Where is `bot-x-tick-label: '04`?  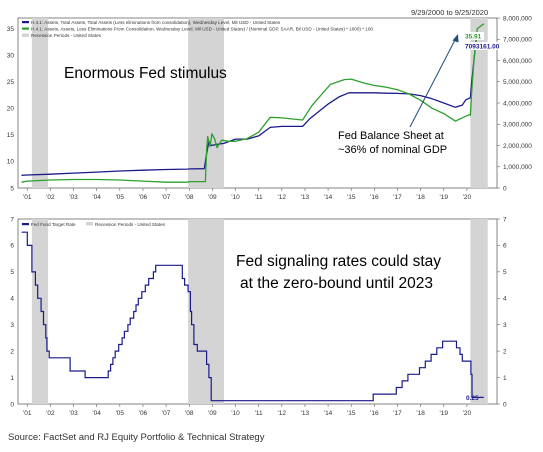
bot-x-tick-label: '04 is located at coordinates (96, 413).